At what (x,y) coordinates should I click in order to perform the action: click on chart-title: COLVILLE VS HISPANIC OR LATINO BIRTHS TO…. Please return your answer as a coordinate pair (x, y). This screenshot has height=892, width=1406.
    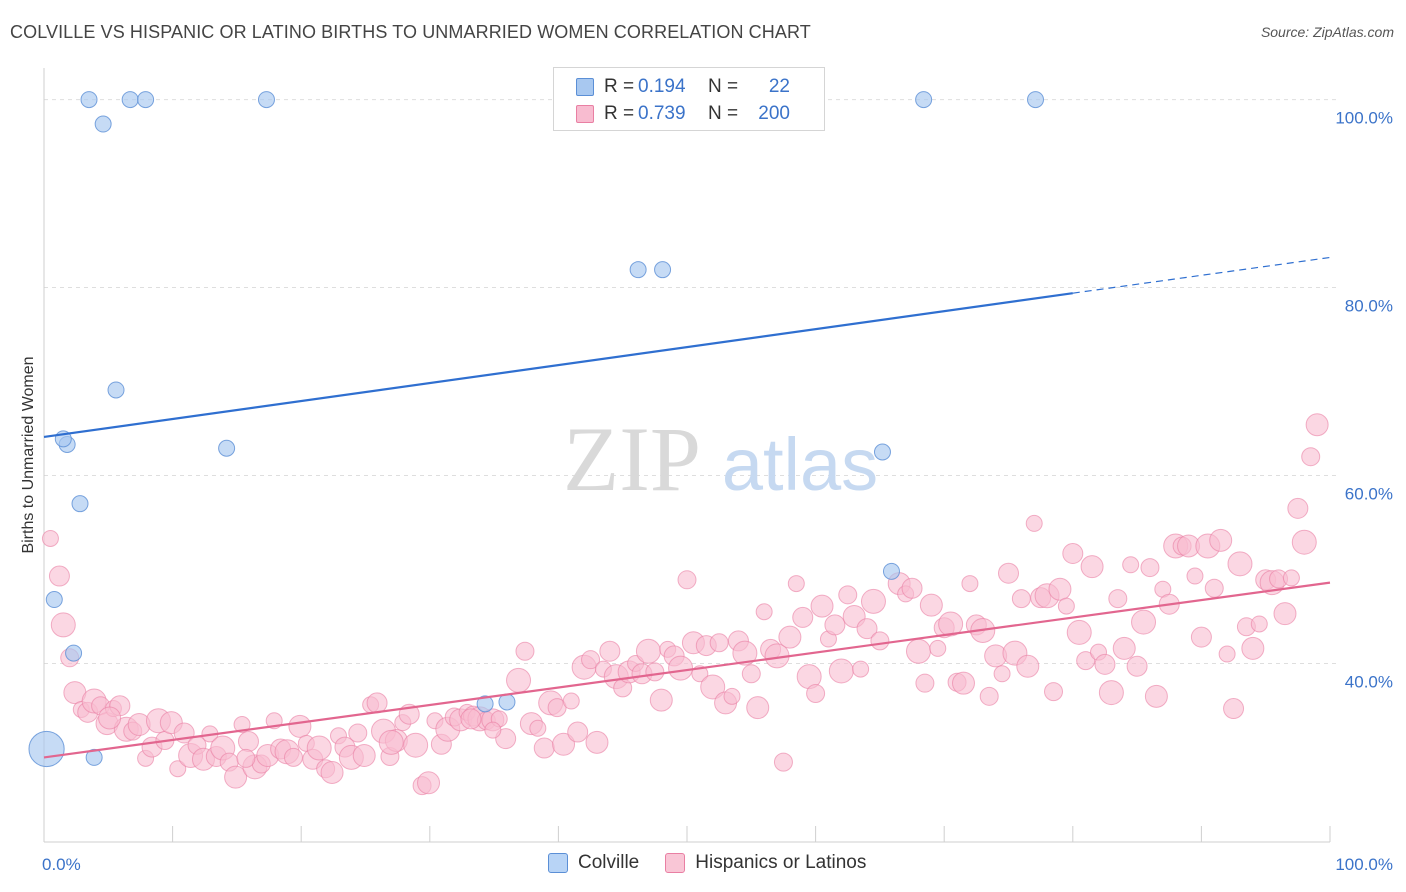
    Looking at the image, I should click on (410, 32).